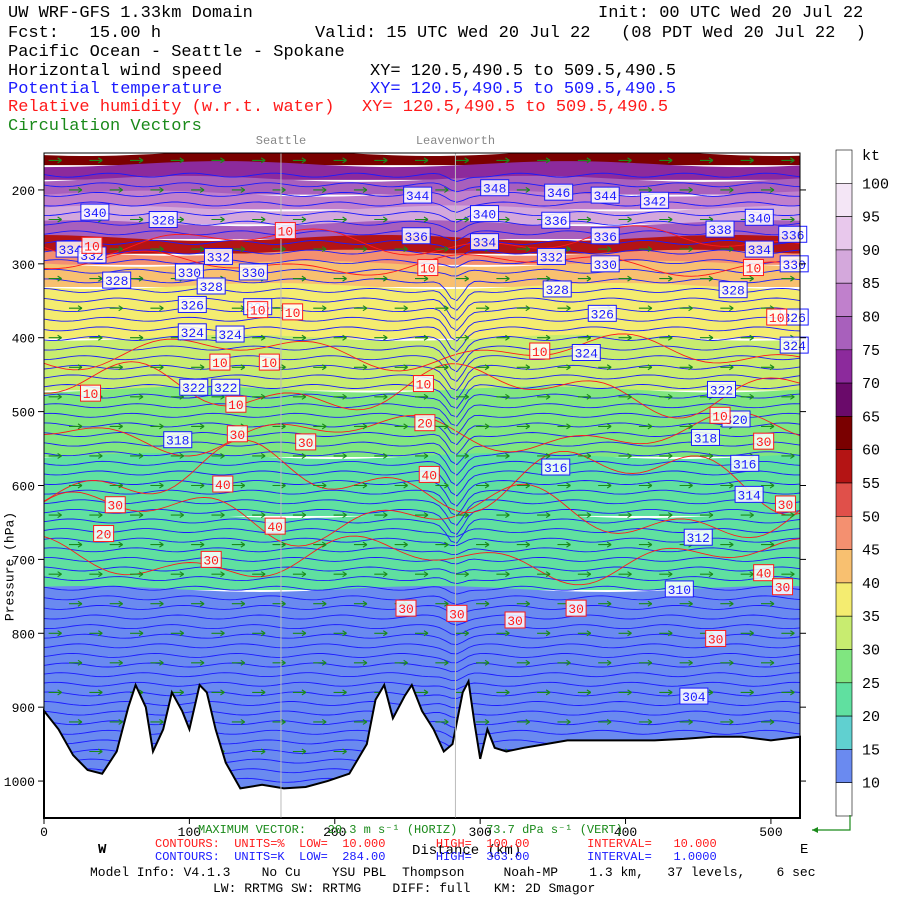 Image resolution: width=900 pixels, height=900 pixels. I want to click on rh-label: 10, so click(286, 232).